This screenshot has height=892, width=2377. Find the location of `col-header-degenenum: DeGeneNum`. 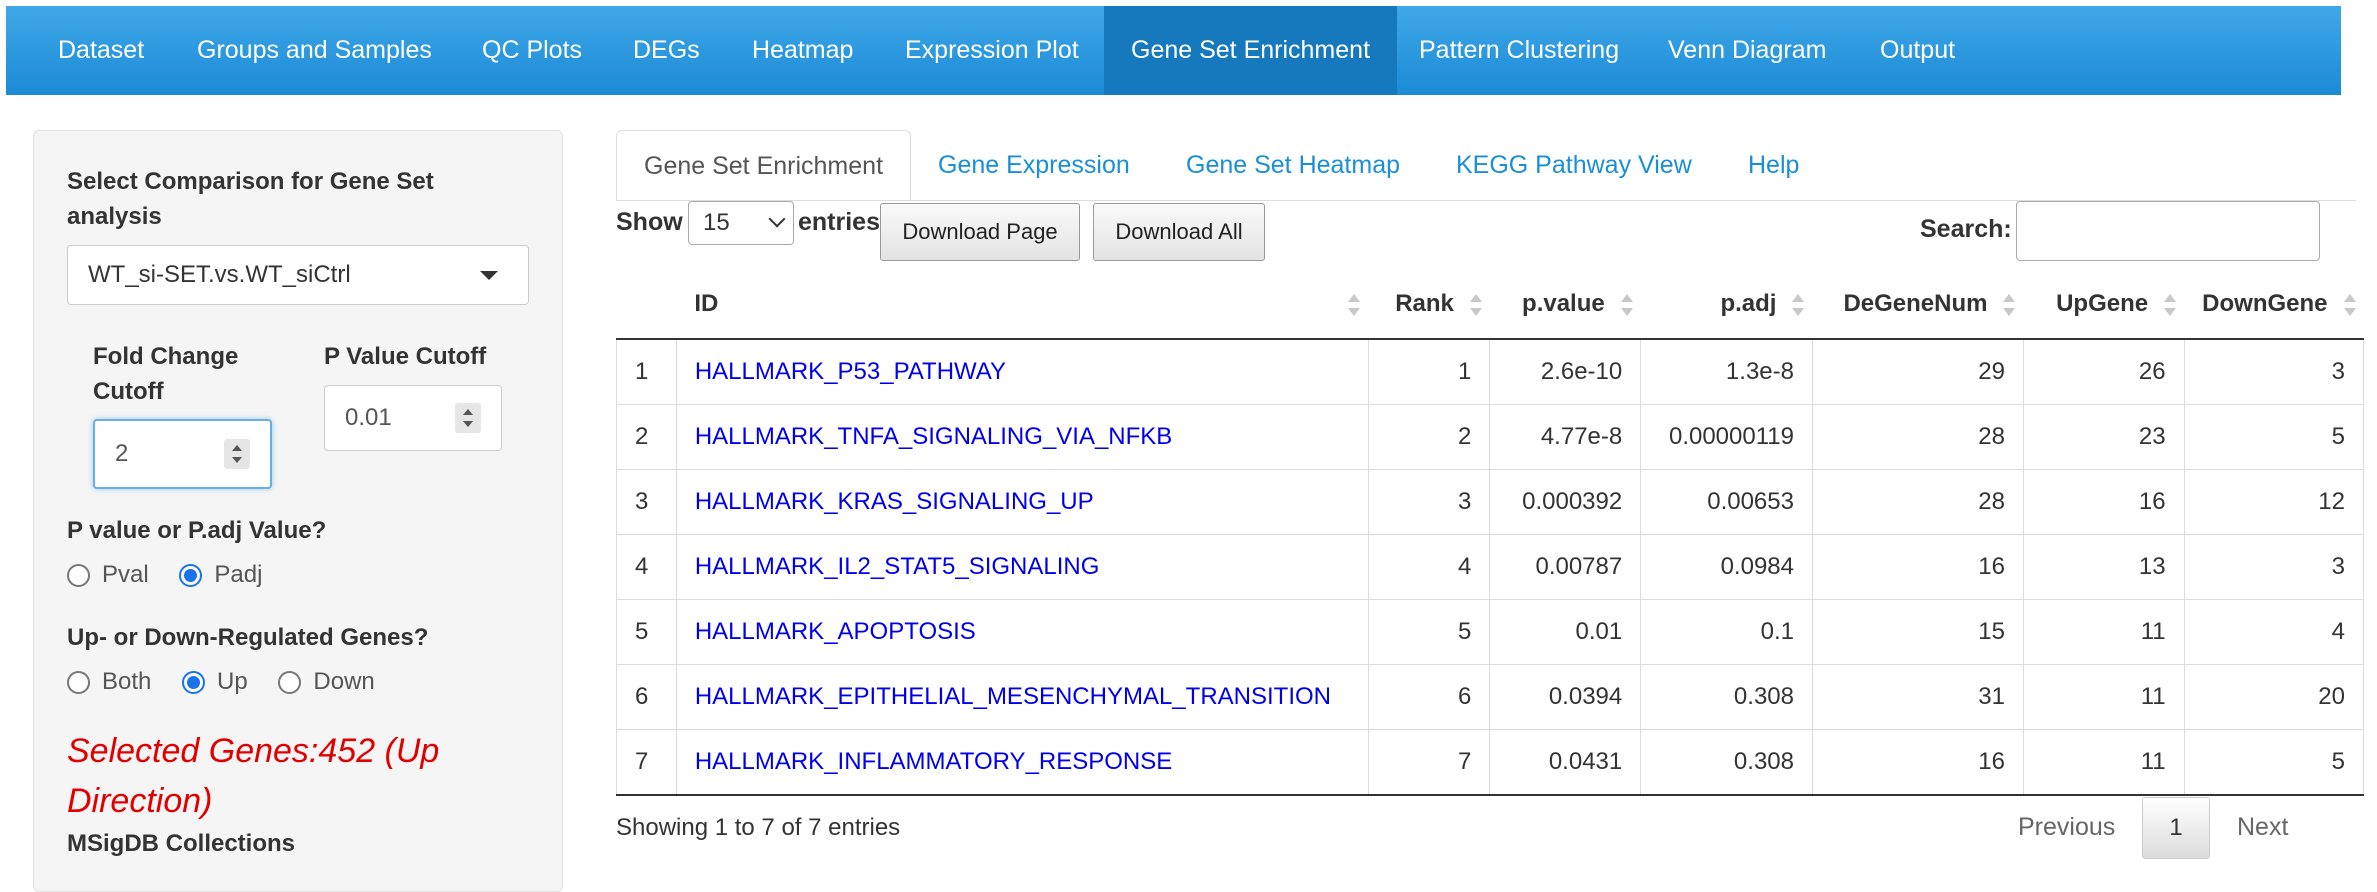

col-header-degenenum: DeGeneNum is located at coordinates (1918, 305).